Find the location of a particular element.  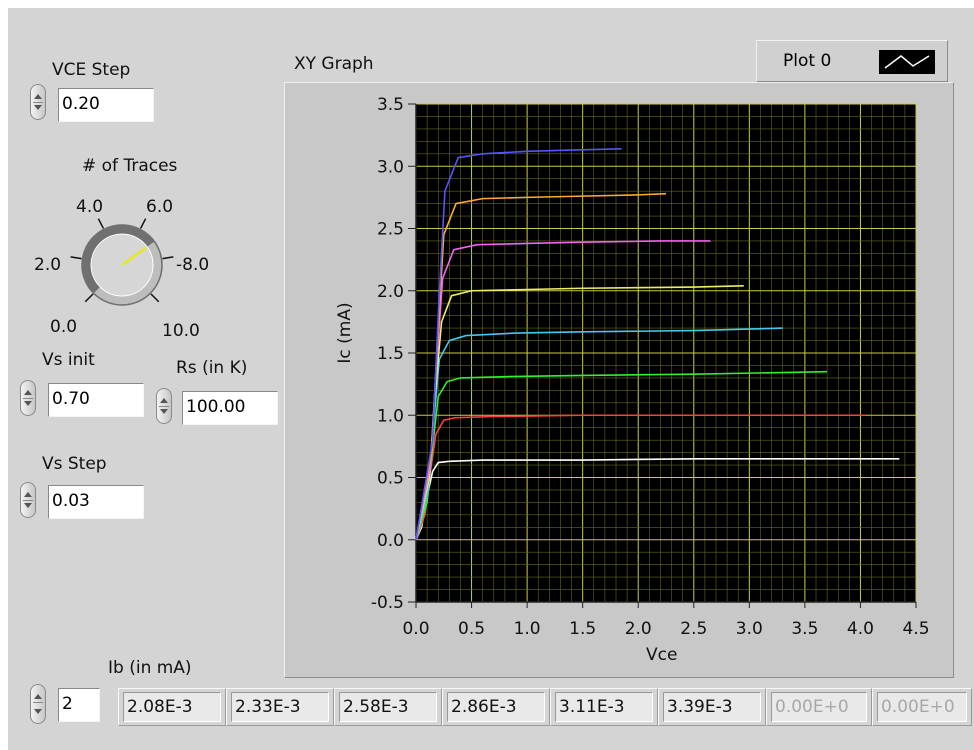

y-tick-label: 3.0 is located at coordinates (390, 167).